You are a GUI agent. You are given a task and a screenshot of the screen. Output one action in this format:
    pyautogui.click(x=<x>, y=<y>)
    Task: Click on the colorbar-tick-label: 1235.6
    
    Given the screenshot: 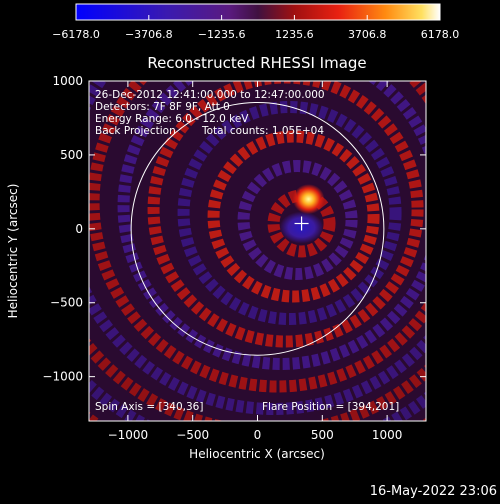 What is the action you would take?
    pyautogui.click(x=294, y=34)
    